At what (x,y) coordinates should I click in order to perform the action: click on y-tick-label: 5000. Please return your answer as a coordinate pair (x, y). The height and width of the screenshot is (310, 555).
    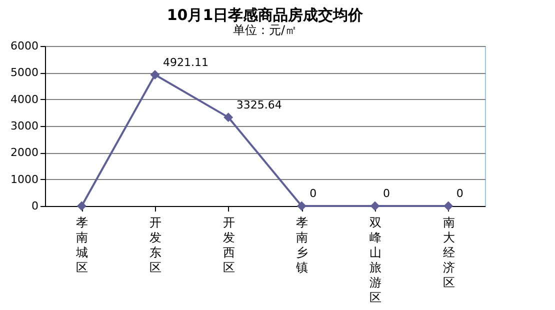
    Looking at the image, I should click on (24, 73).